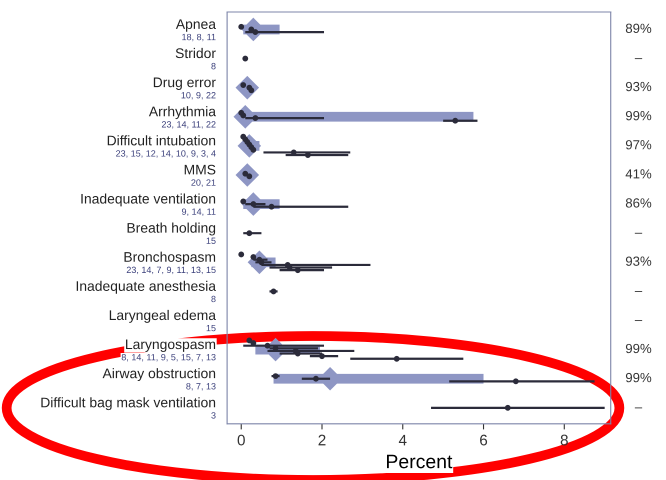 Image resolution: width=666 pixels, height=480 pixels. What do you see at coordinates (148, 204) in the screenshot?
I see `y-tick-label: Inadequate ventilation 9, 14, 11` at bounding box center [148, 204].